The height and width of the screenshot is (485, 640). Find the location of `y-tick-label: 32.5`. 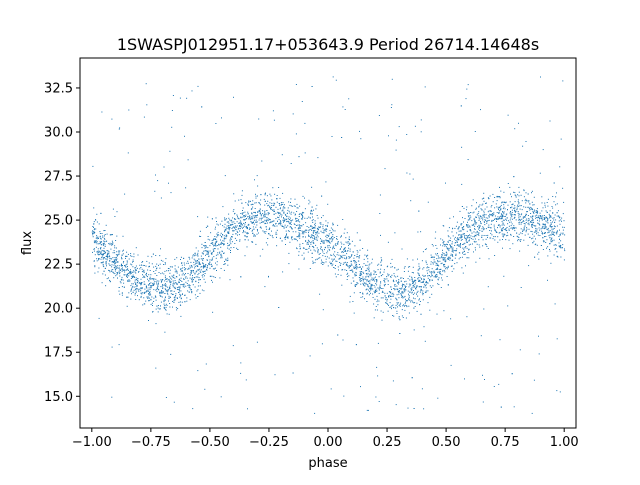

y-tick-label: 32.5 is located at coordinates (58, 88).